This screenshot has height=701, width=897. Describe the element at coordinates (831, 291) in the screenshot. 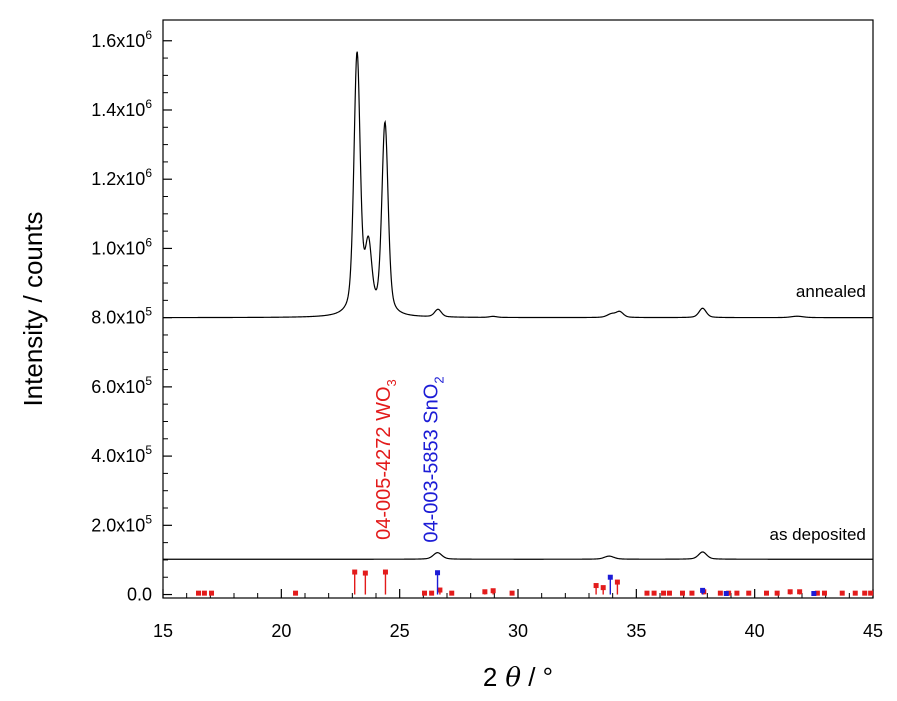

I see `series-name-label: annealed` at that location.